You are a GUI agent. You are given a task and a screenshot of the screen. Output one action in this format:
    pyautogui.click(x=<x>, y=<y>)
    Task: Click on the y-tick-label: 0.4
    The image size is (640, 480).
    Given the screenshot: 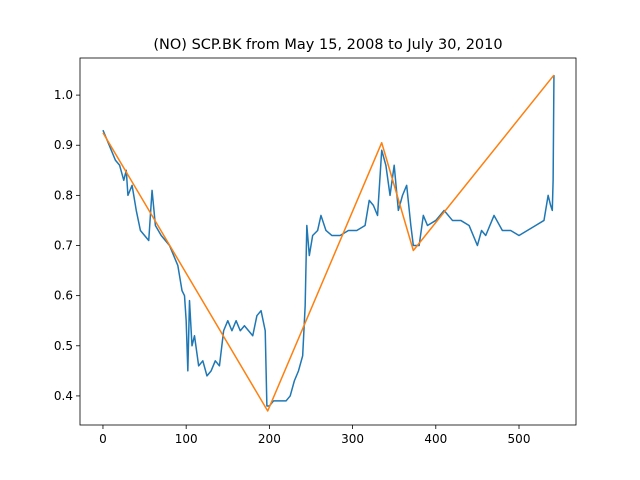 What is the action you would take?
    pyautogui.click(x=63, y=396)
    